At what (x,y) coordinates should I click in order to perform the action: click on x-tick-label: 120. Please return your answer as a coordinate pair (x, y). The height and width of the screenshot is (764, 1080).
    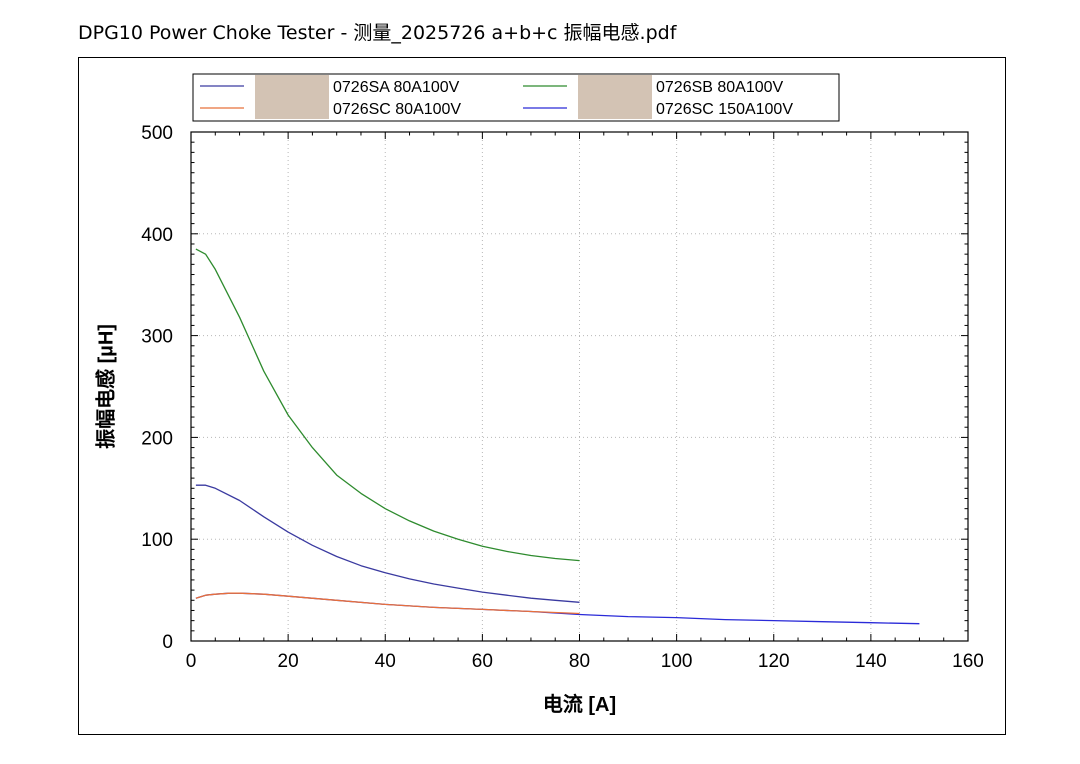
    Looking at the image, I should click on (774, 661).